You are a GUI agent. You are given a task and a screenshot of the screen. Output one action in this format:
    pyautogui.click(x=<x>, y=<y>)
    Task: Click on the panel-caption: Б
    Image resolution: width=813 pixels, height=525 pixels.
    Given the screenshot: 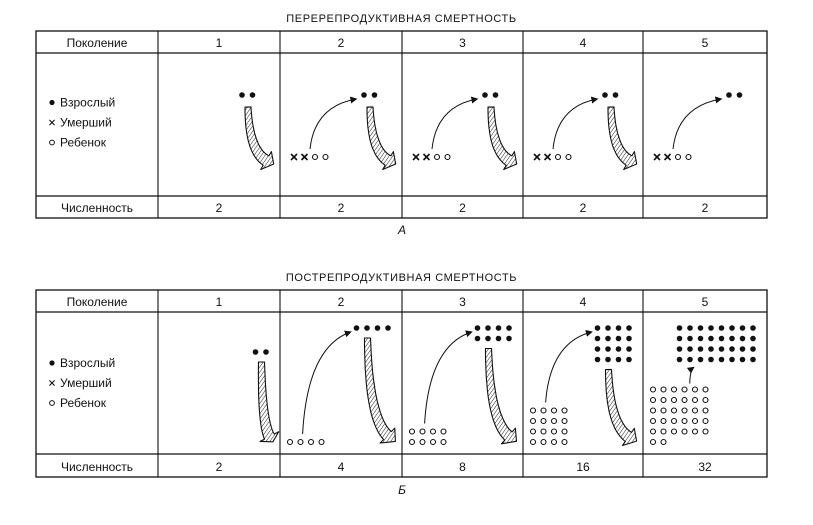 What is the action you would take?
    pyautogui.click(x=402, y=490)
    